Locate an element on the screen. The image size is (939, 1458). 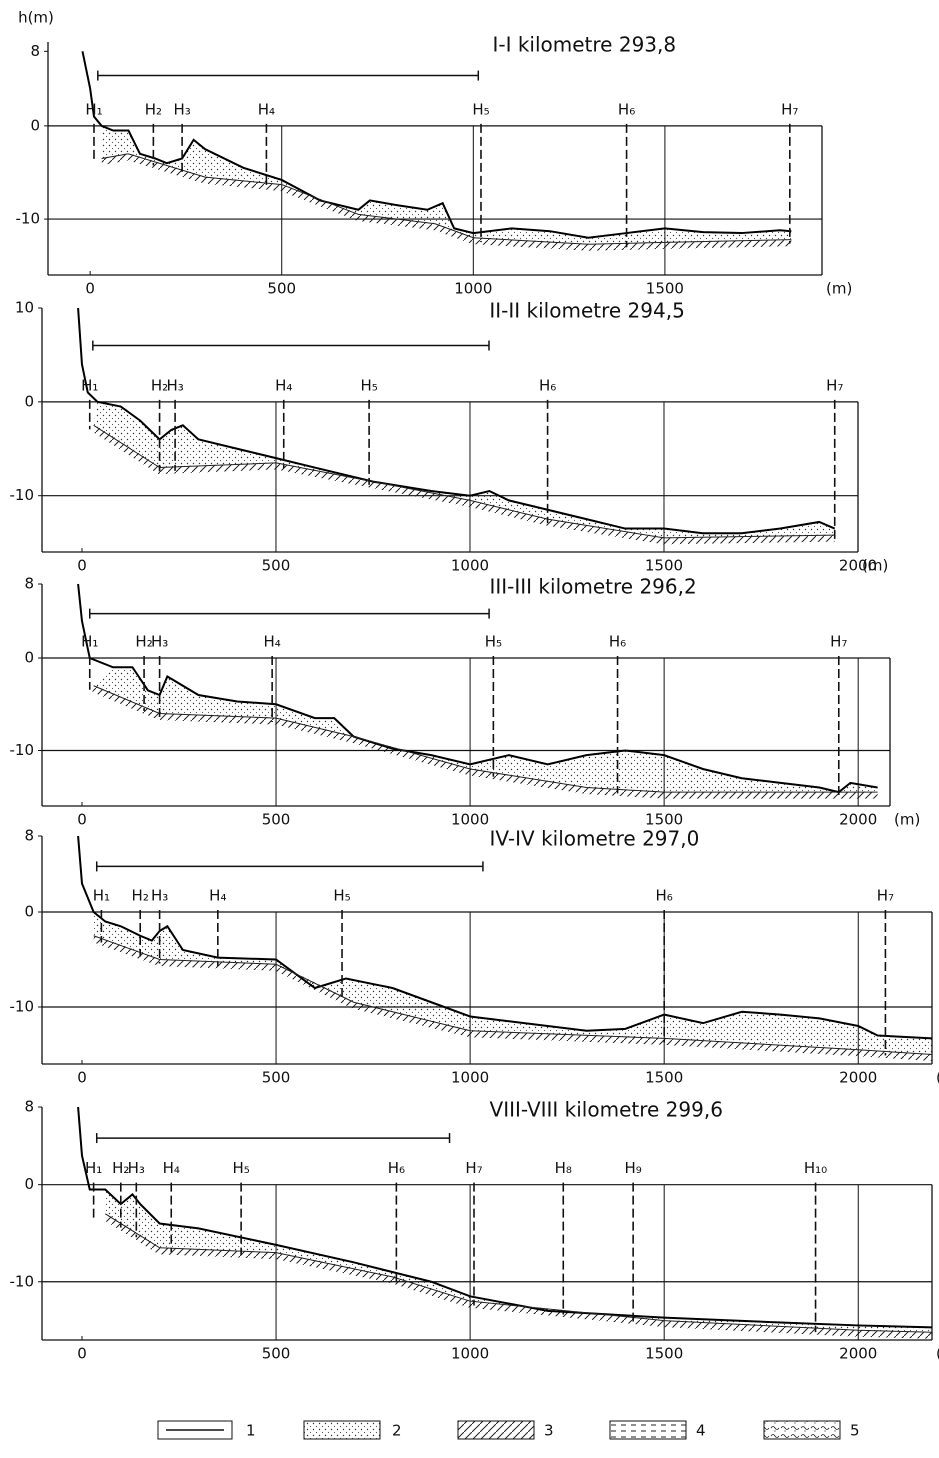
chart-title: I-I kilometre 293,8 is located at coordinates (584, 45).